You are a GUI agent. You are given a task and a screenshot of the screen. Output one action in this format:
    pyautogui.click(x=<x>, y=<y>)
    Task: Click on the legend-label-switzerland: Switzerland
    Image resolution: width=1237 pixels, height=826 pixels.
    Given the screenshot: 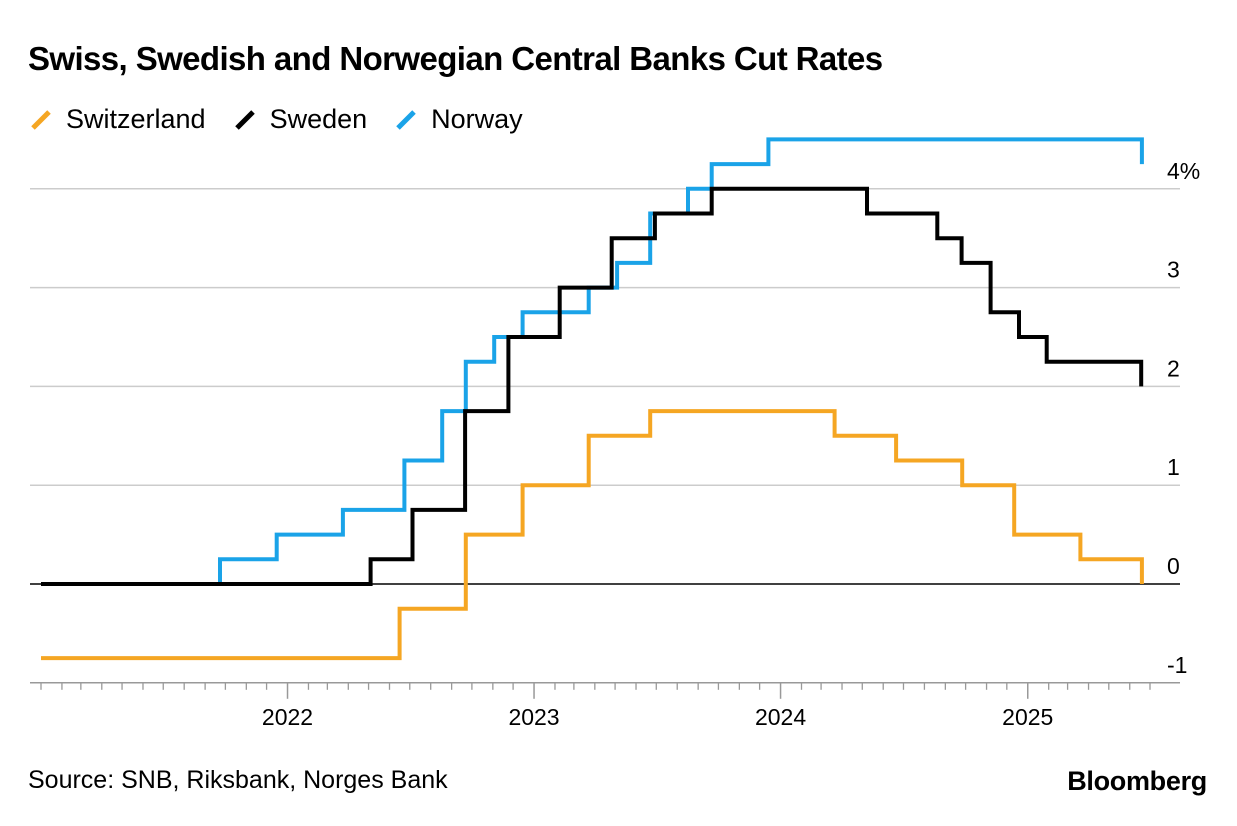 What is the action you would take?
    pyautogui.click(x=136, y=119)
    